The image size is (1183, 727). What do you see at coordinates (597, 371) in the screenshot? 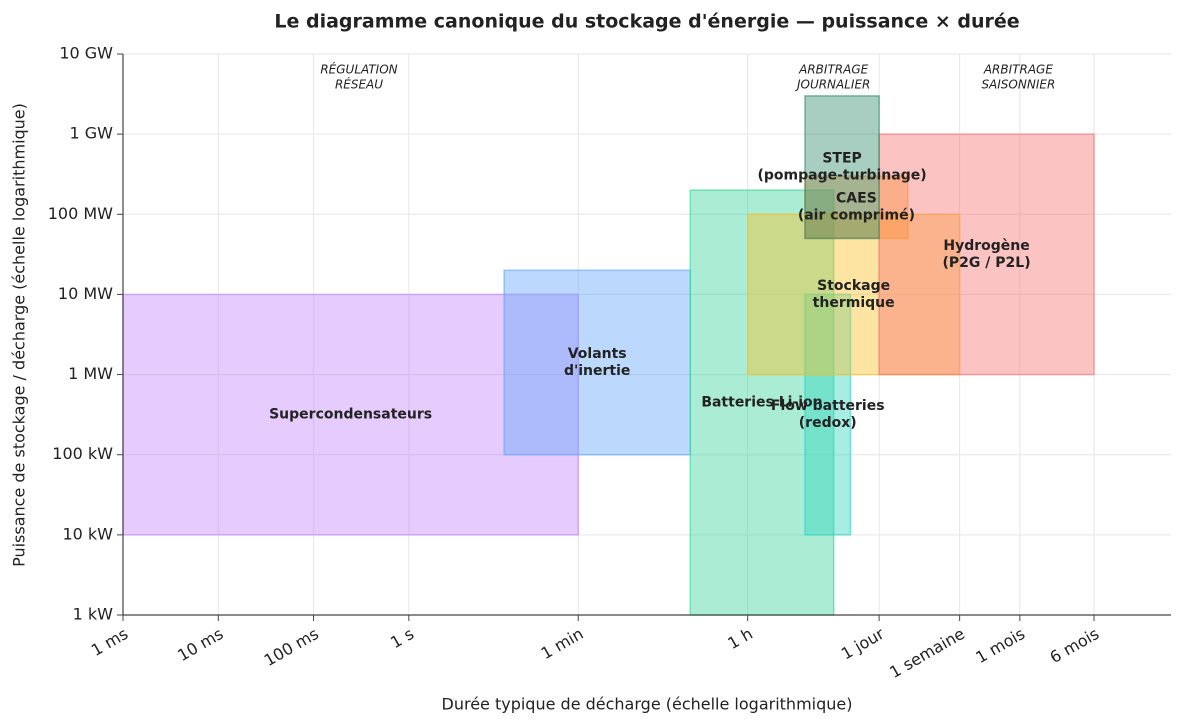
I see `box-label: d'inertie` at bounding box center [597, 371].